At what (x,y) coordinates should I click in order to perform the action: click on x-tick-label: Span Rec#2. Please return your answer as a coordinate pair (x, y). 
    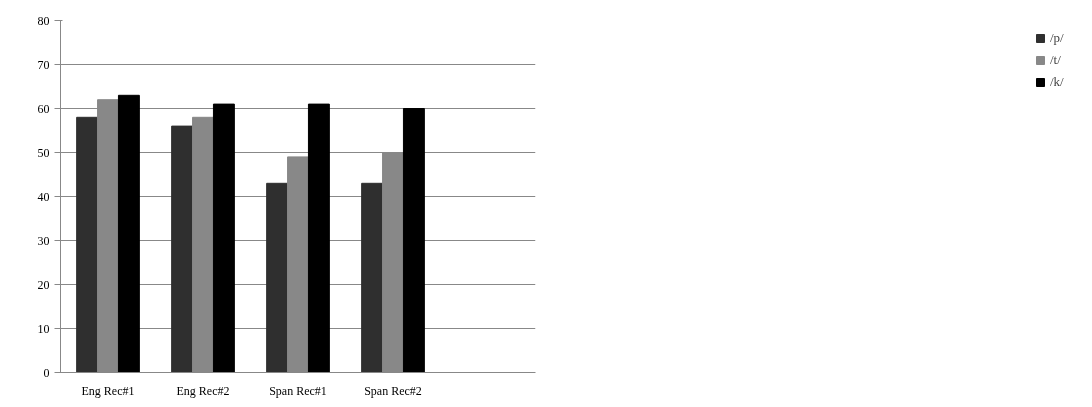
    Looking at the image, I should click on (393, 390).